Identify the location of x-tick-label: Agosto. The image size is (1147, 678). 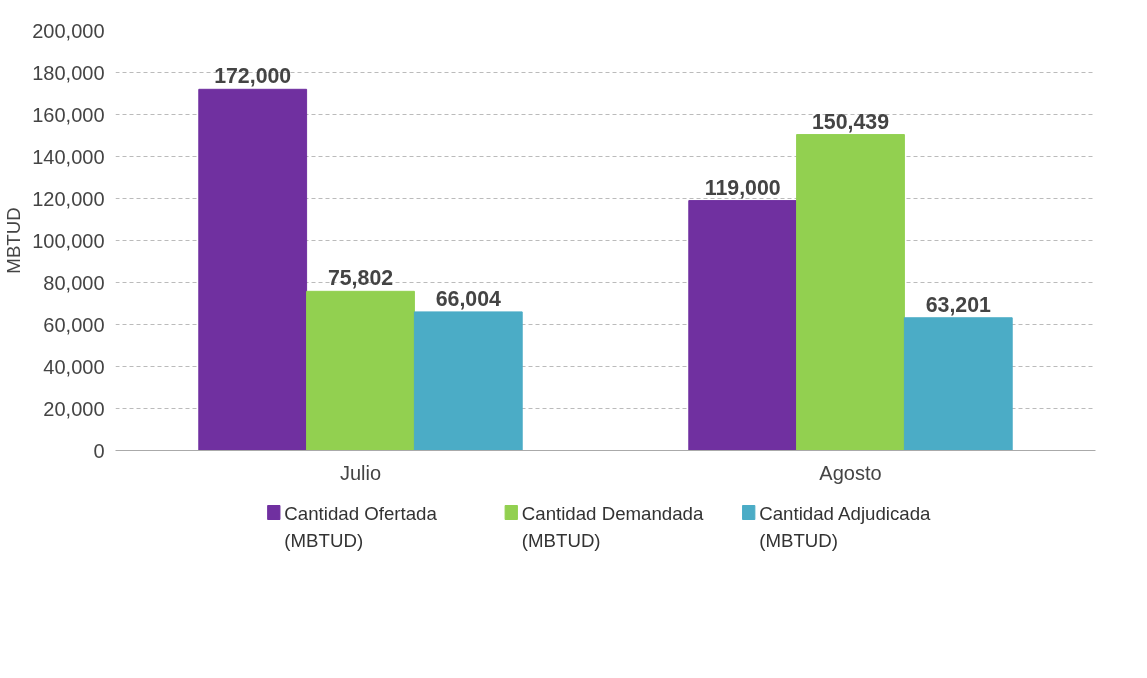
(850, 472).